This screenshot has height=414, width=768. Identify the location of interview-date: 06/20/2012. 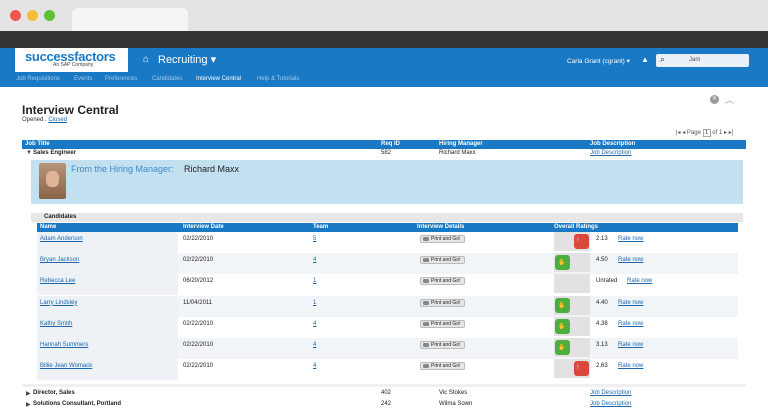
(198, 281).